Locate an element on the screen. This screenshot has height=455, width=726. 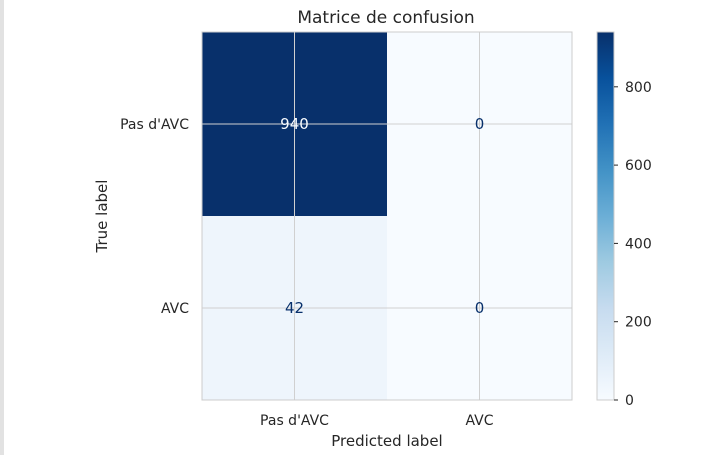
cell-value-label-0-0: 940 is located at coordinates (294, 124).